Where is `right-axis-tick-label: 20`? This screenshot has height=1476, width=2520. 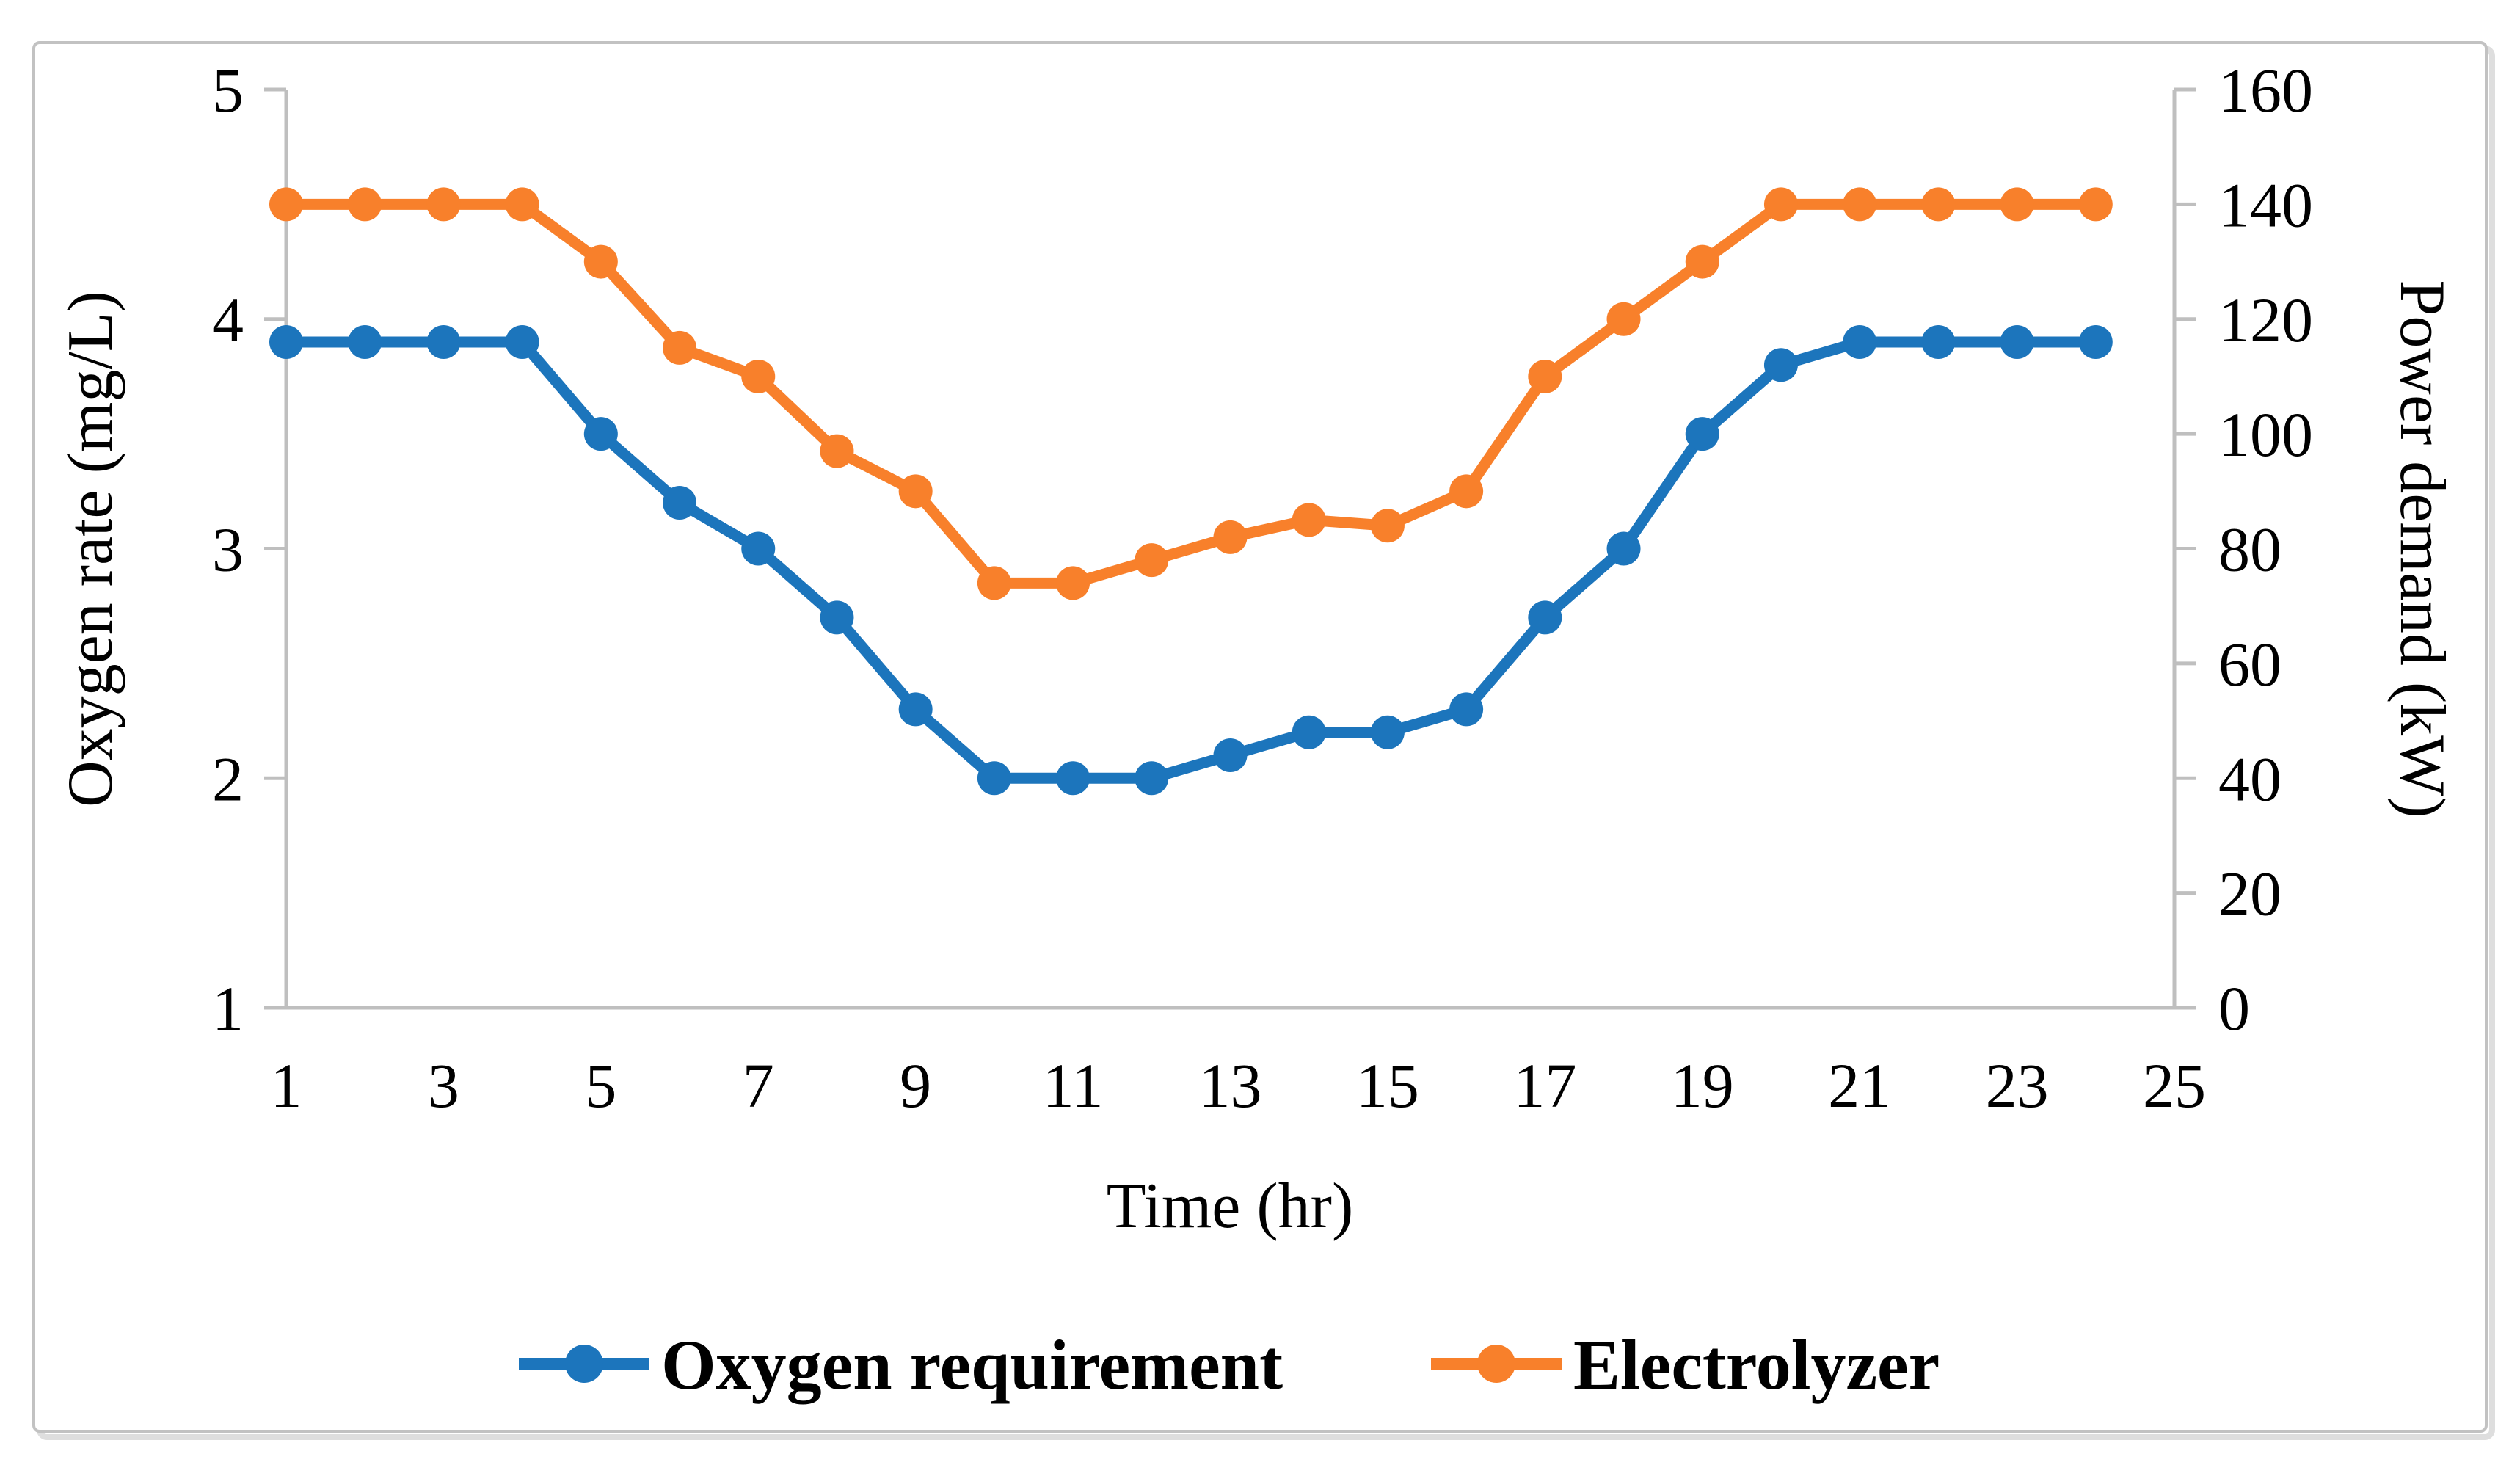
right-axis-tick-label: 20 is located at coordinates (2250, 894).